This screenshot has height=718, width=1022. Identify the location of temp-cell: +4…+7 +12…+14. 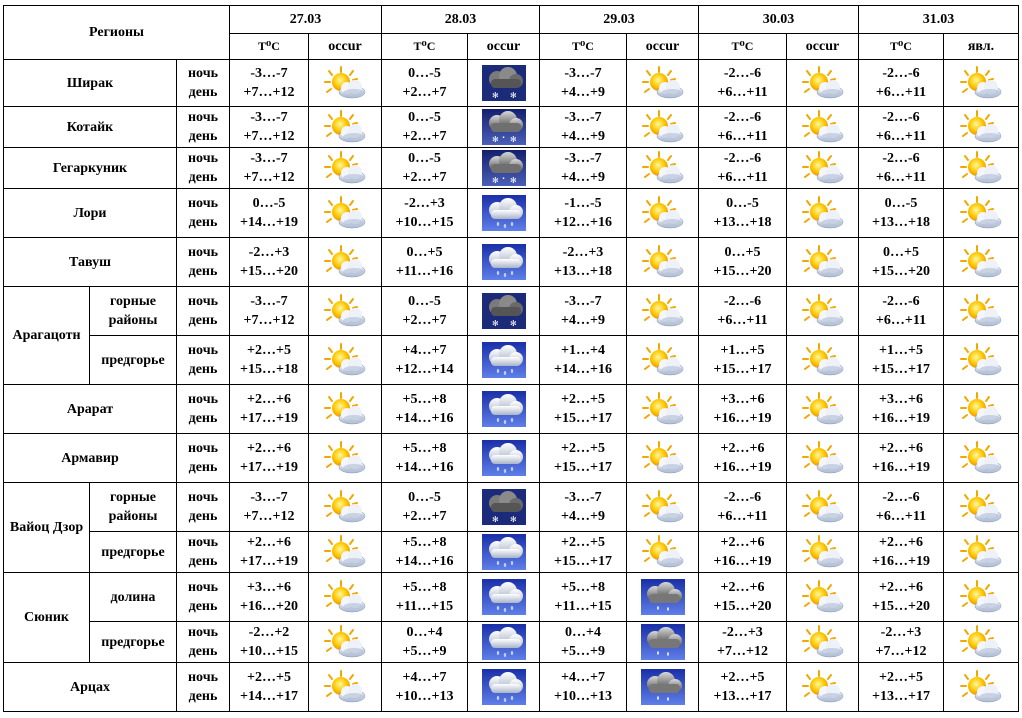
(424, 360).